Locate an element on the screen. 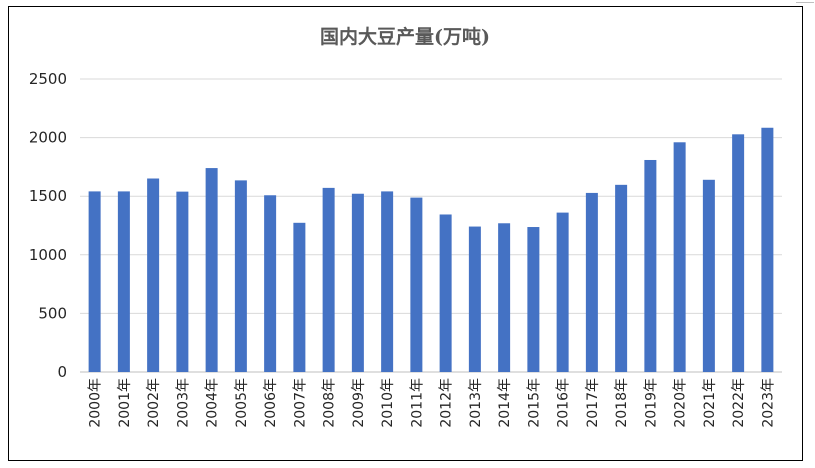 This screenshot has height=468, width=815. x-tick-label: 2022年 is located at coordinates (739, 403).